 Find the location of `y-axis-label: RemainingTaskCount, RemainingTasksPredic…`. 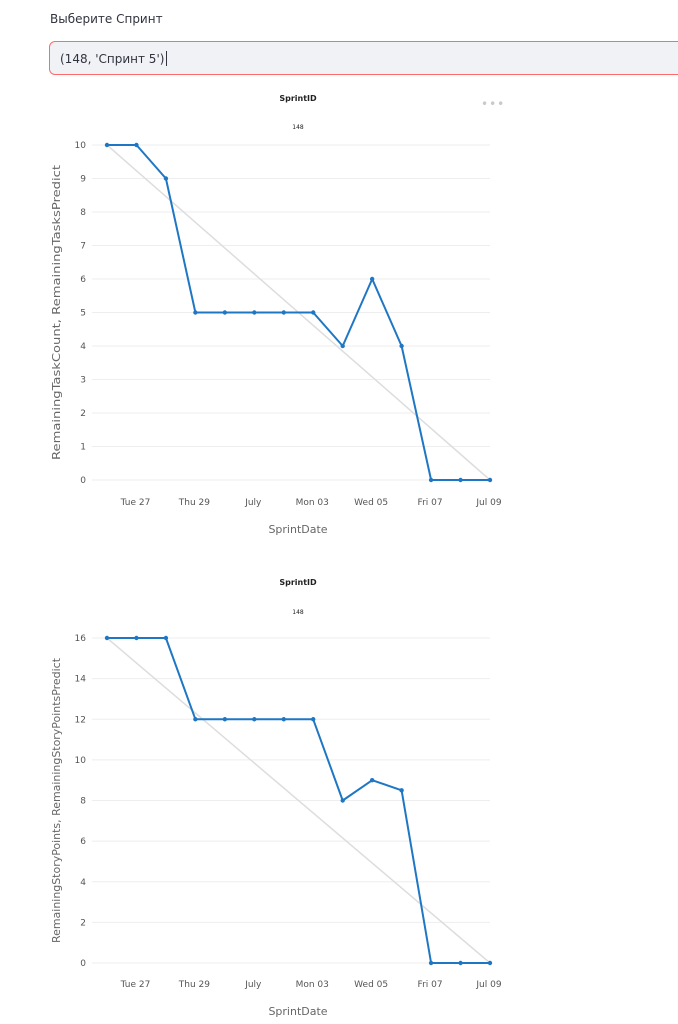

y-axis-label: RemainingTaskCount, RemainingTasksPredic… is located at coordinates (56, 312).